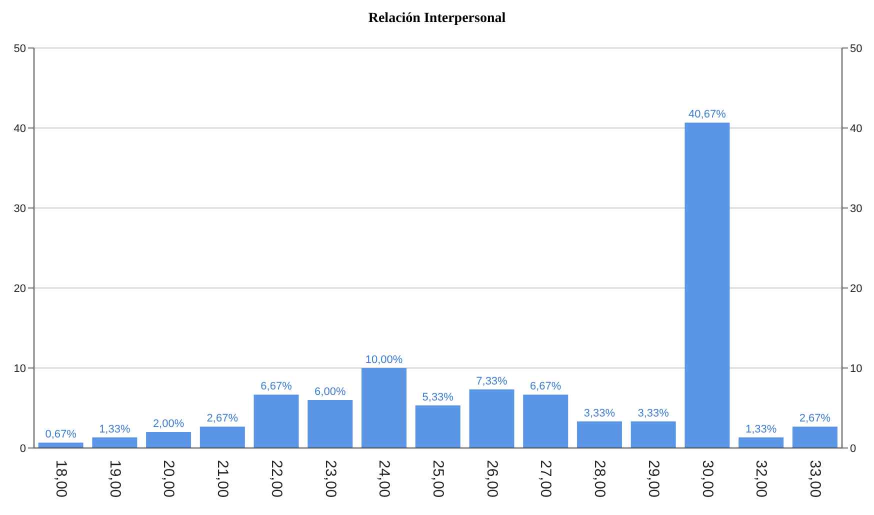 The height and width of the screenshot is (515, 874). What do you see at coordinates (707, 479) in the screenshot?
I see `x-tick-label: 30,00` at bounding box center [707, 479].